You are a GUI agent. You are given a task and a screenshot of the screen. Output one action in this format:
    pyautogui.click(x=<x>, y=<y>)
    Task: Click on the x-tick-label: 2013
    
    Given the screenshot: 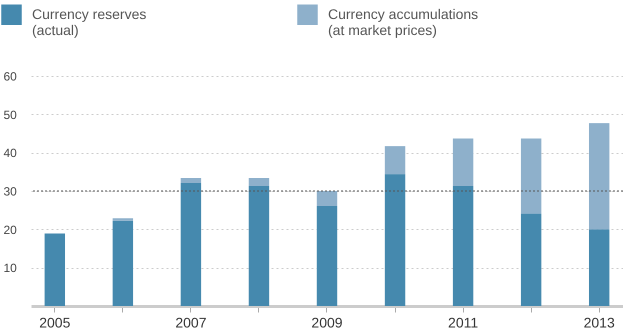 What is the action you would take?
    pyautogui.click(x=599, y=322)
    